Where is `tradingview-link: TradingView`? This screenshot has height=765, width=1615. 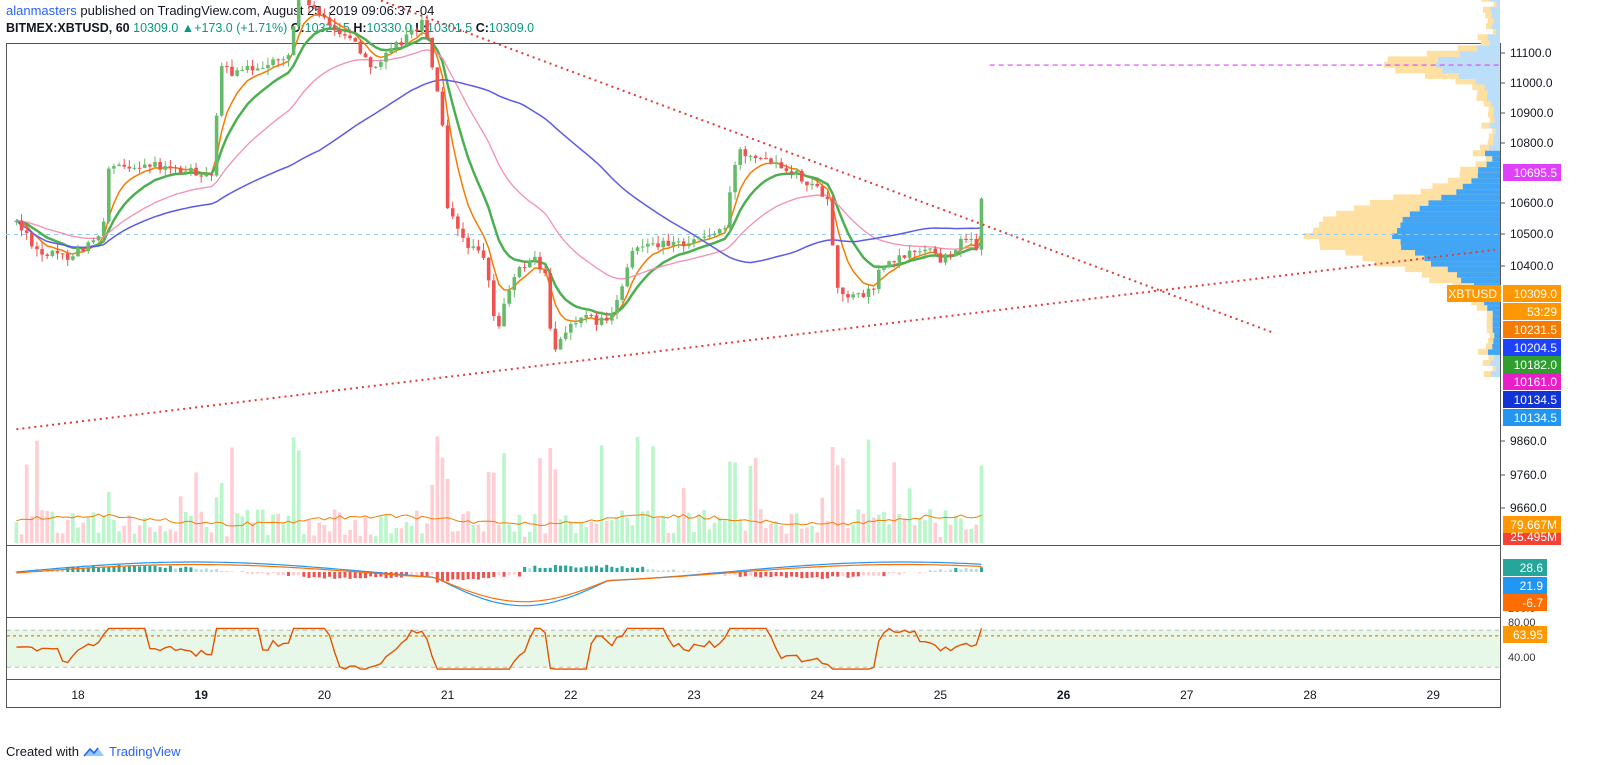 tradingview-link: TradingView is located at coordinates (144, 751).